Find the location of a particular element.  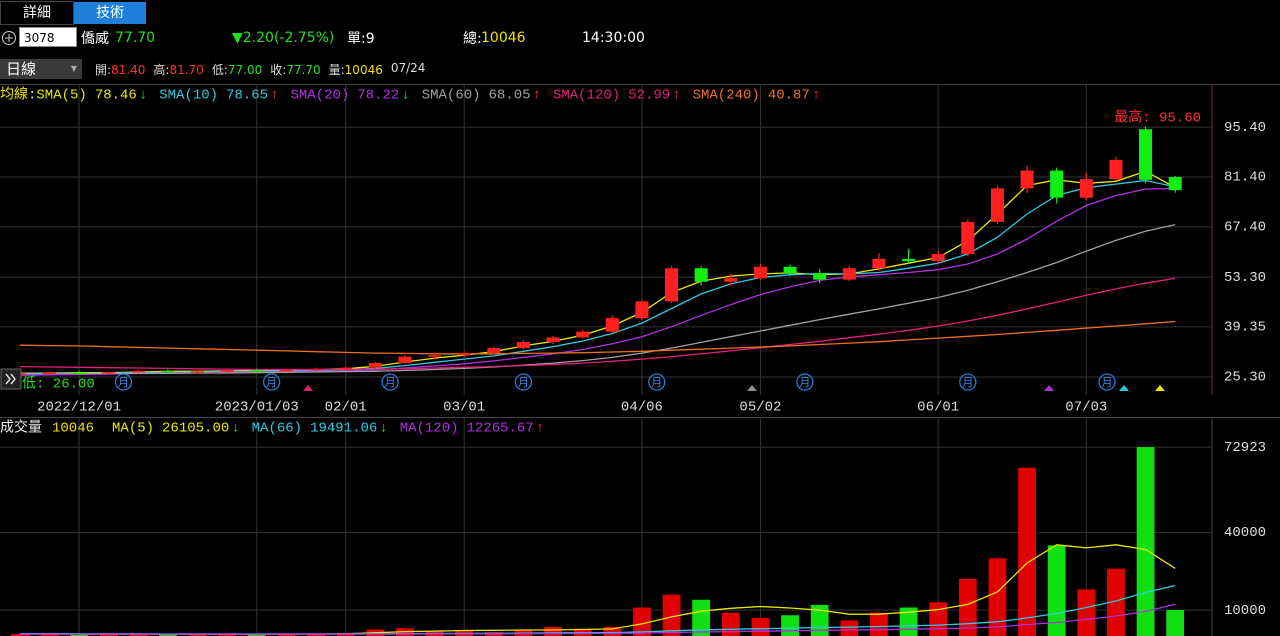

legend-text: 19491.06 is located at coordinates (343, 429).